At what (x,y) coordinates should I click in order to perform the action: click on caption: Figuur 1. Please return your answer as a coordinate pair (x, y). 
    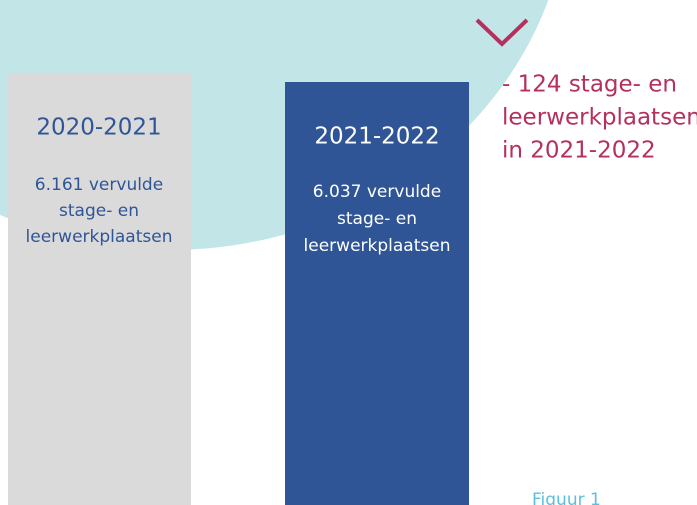
    Looking at the image, I should click on (566, 497).